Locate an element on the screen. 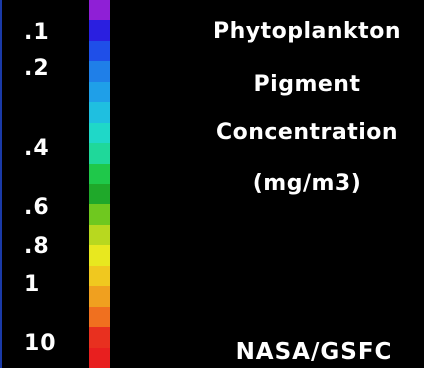 The height and width of the screenshot is (368, 424). legend-title-line: Concentration is located at coordinates (307, 132).